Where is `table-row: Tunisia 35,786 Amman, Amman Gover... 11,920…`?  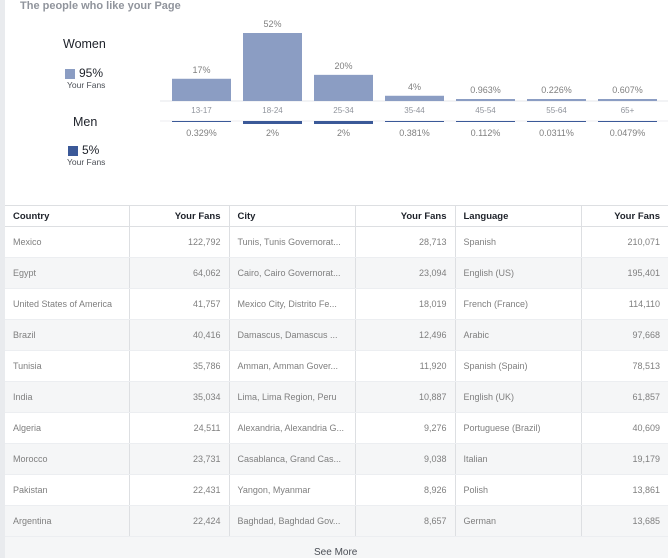
table-row: Tunisia 35,786 Amman, Amman Gover... 11,920… is located at coordinates (336, 366).